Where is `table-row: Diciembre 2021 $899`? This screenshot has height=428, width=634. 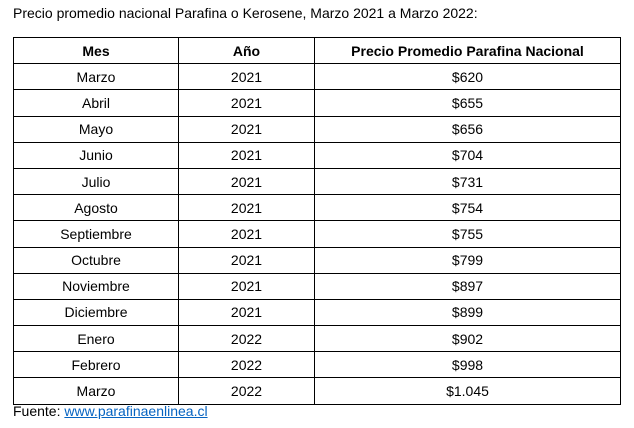 table-row: Diciembre 2021 $899 is located at coordinates (317, 312).